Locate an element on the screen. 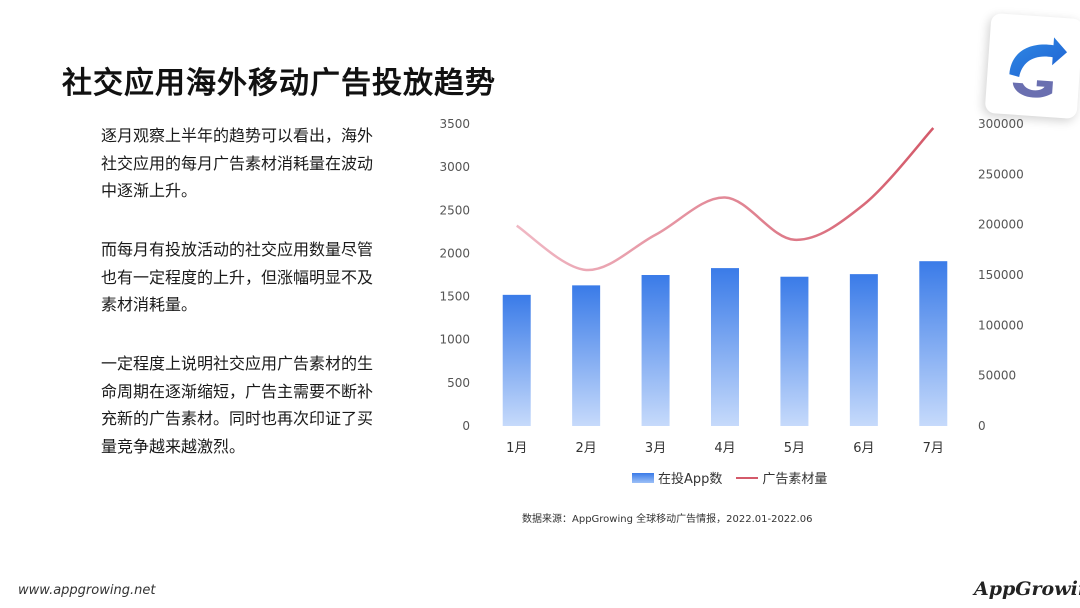 Image resolution: width=1080 pixels, height=608 pixels. y-right-tick-label: 150000 is located at coordinates (1001, 275).